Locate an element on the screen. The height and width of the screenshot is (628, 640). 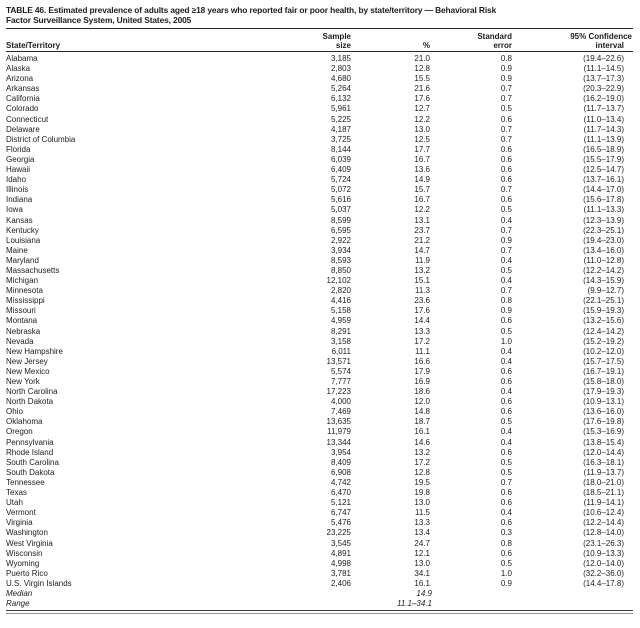
state-cell: Wyoming is located at coordinates (23, 563).